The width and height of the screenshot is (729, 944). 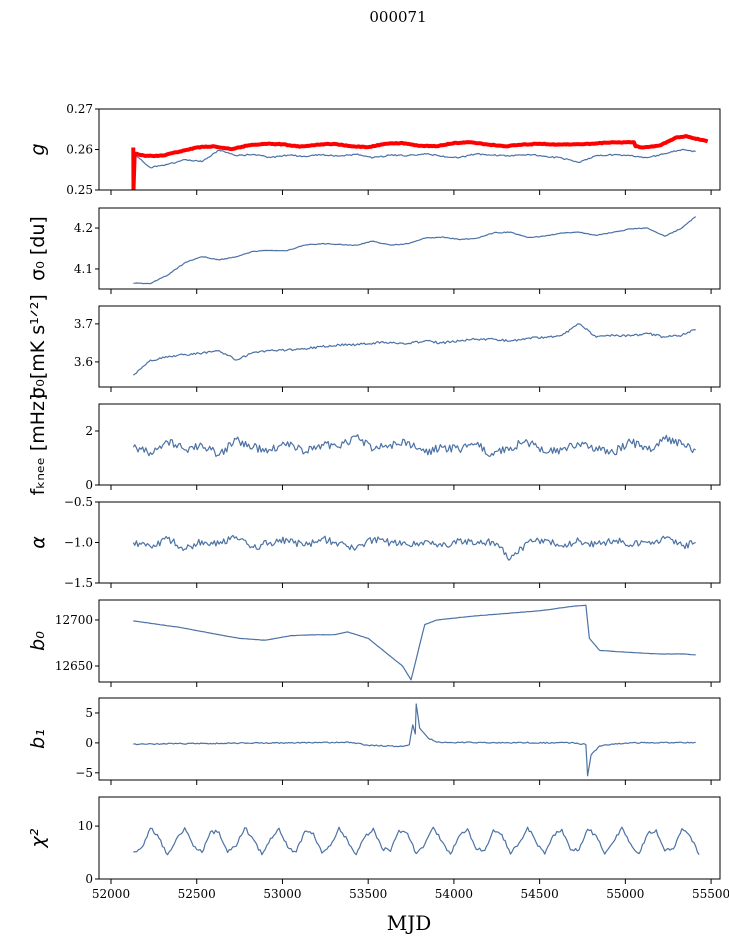 I want to click on y-axis-label: α, so click(x=38, y=542).